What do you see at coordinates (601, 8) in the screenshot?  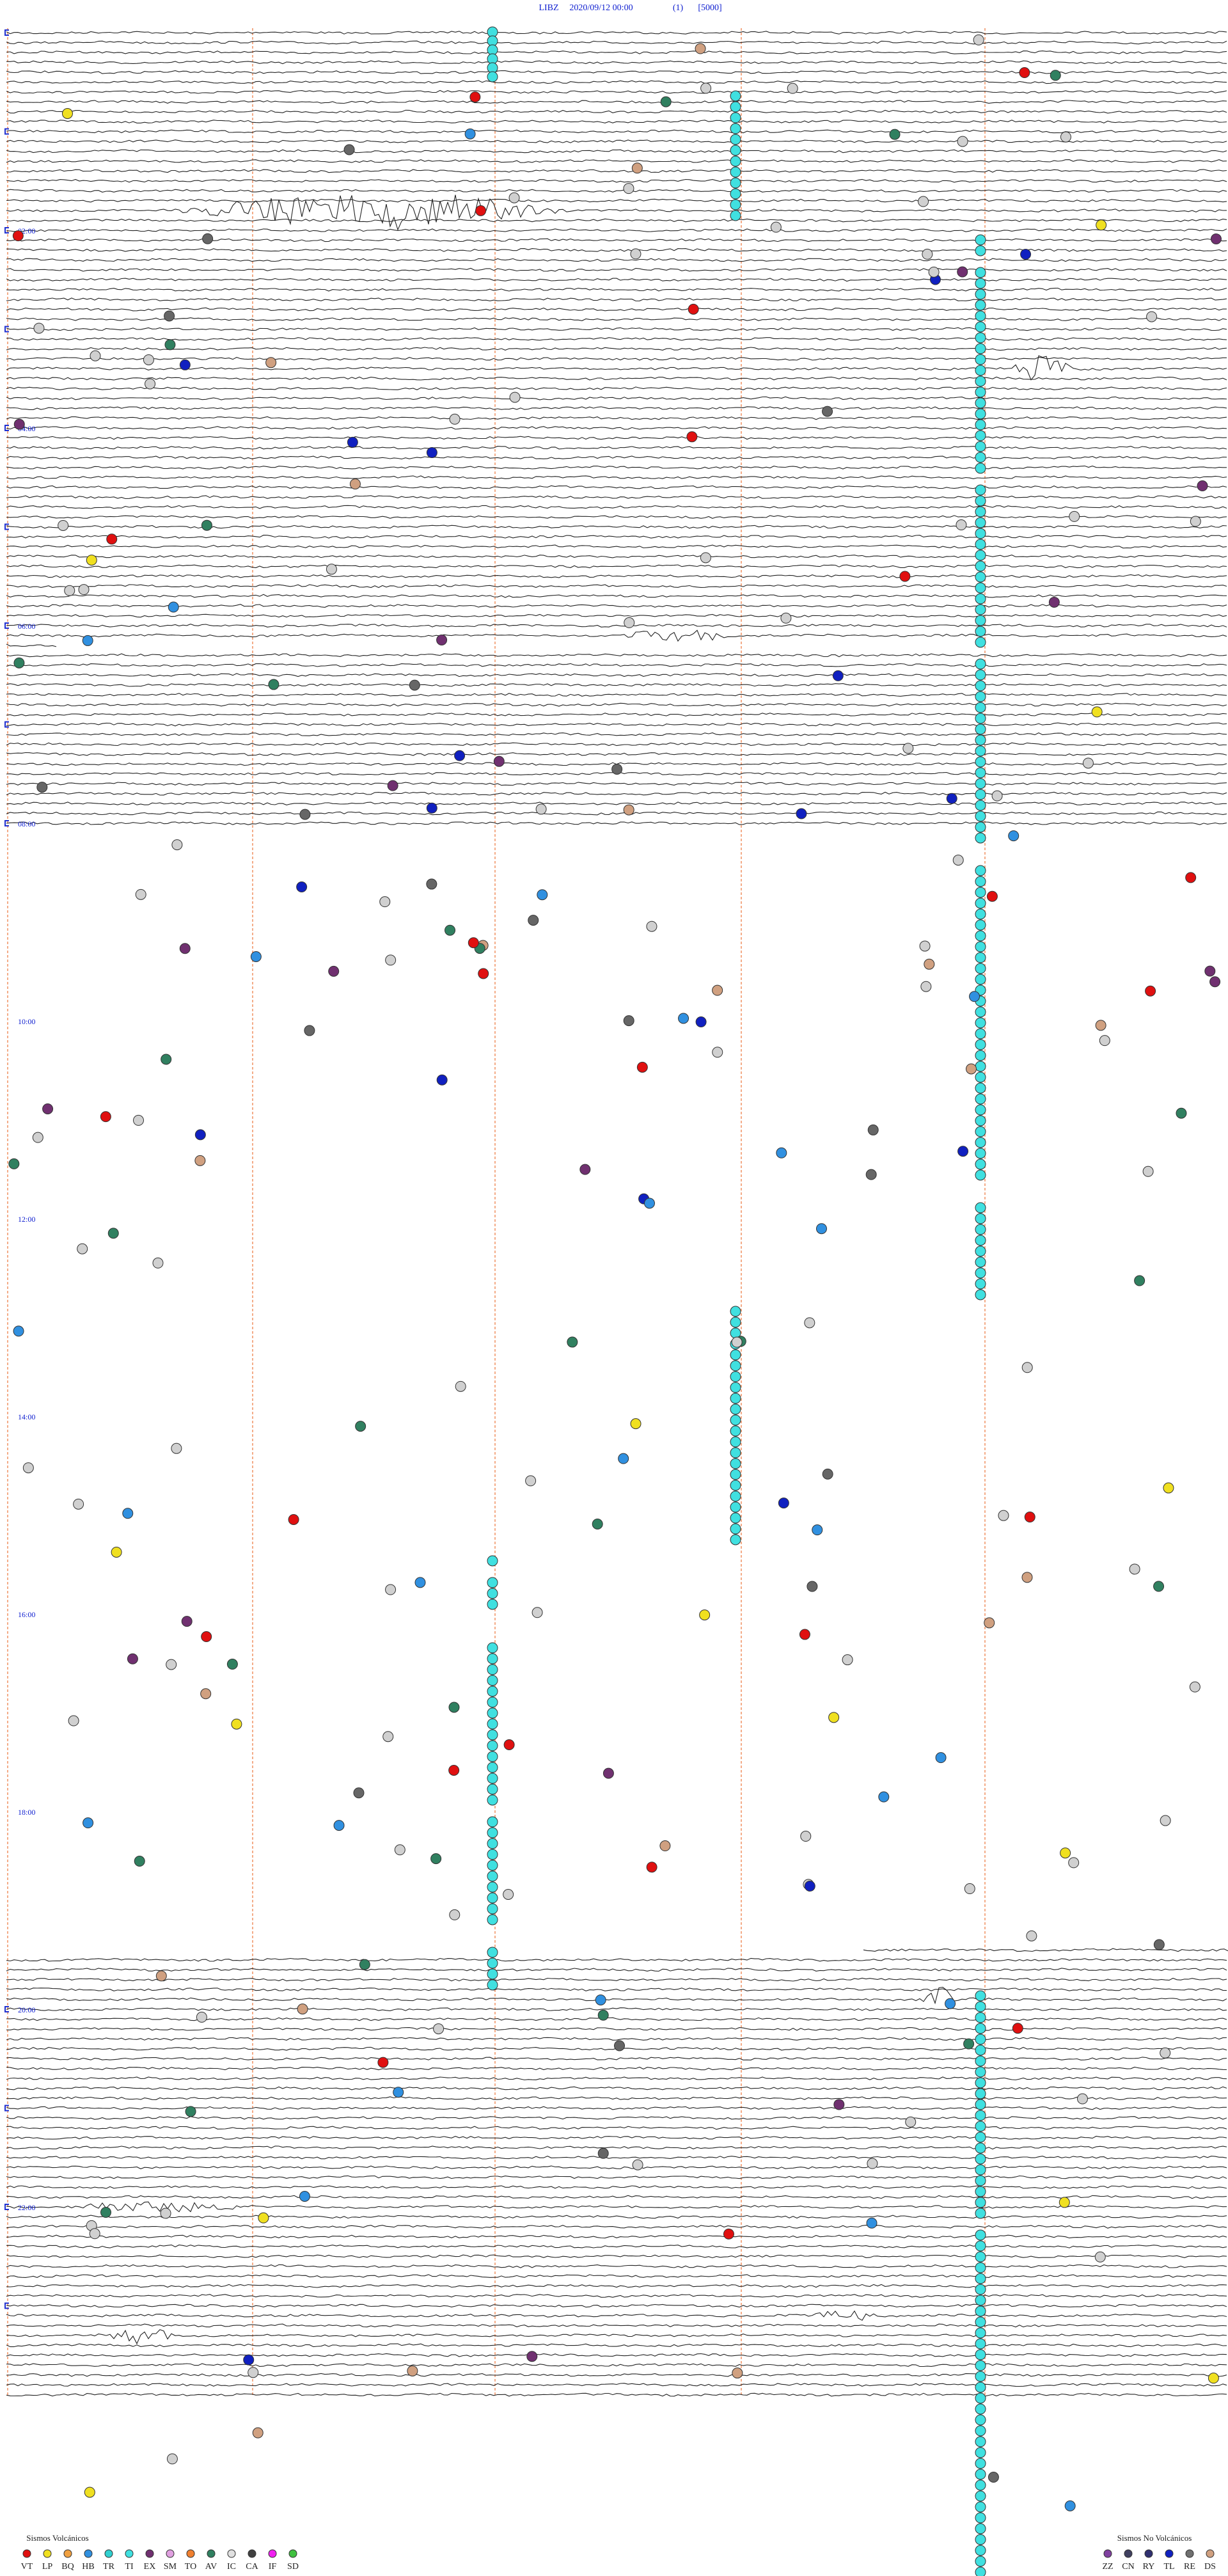 I see `datetime: 2020/09/12 00:00` at bounding box center [601, 8].